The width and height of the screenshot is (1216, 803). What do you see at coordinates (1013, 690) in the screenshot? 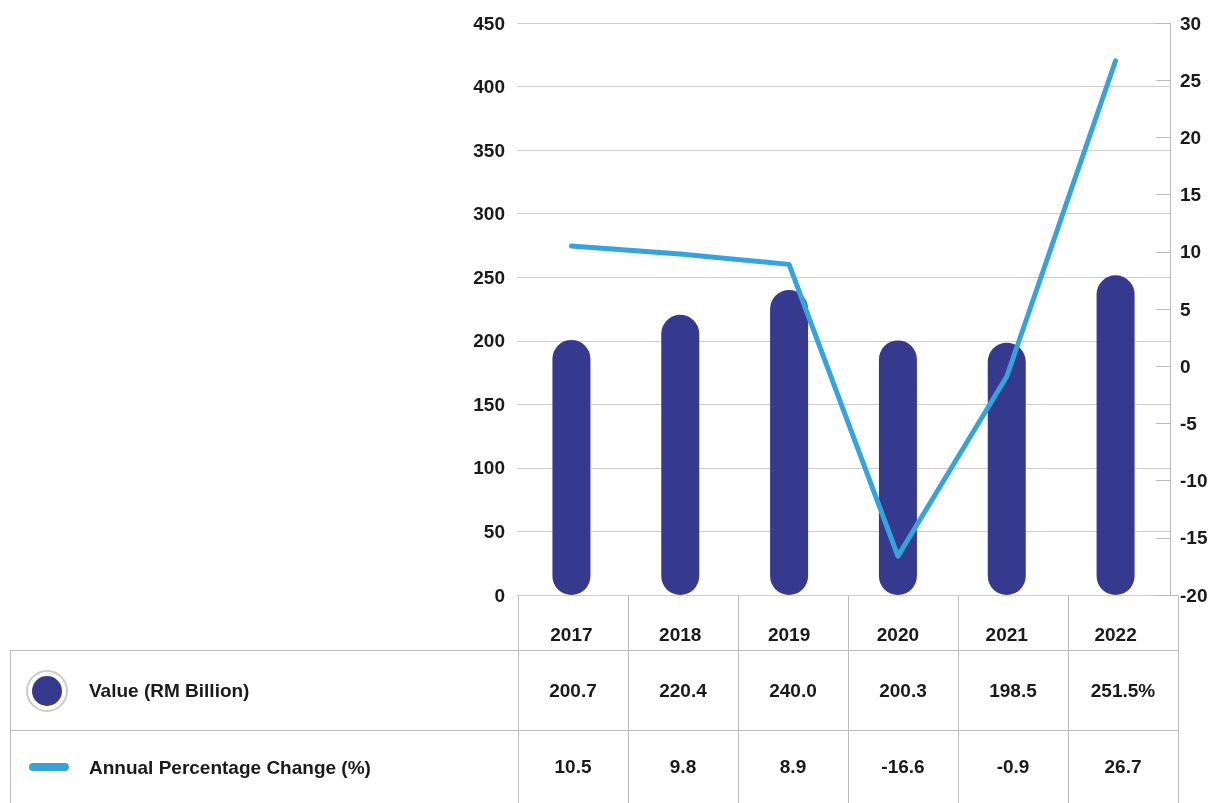
I see `data-label: 198.5` at bounding box center [1013, 690].